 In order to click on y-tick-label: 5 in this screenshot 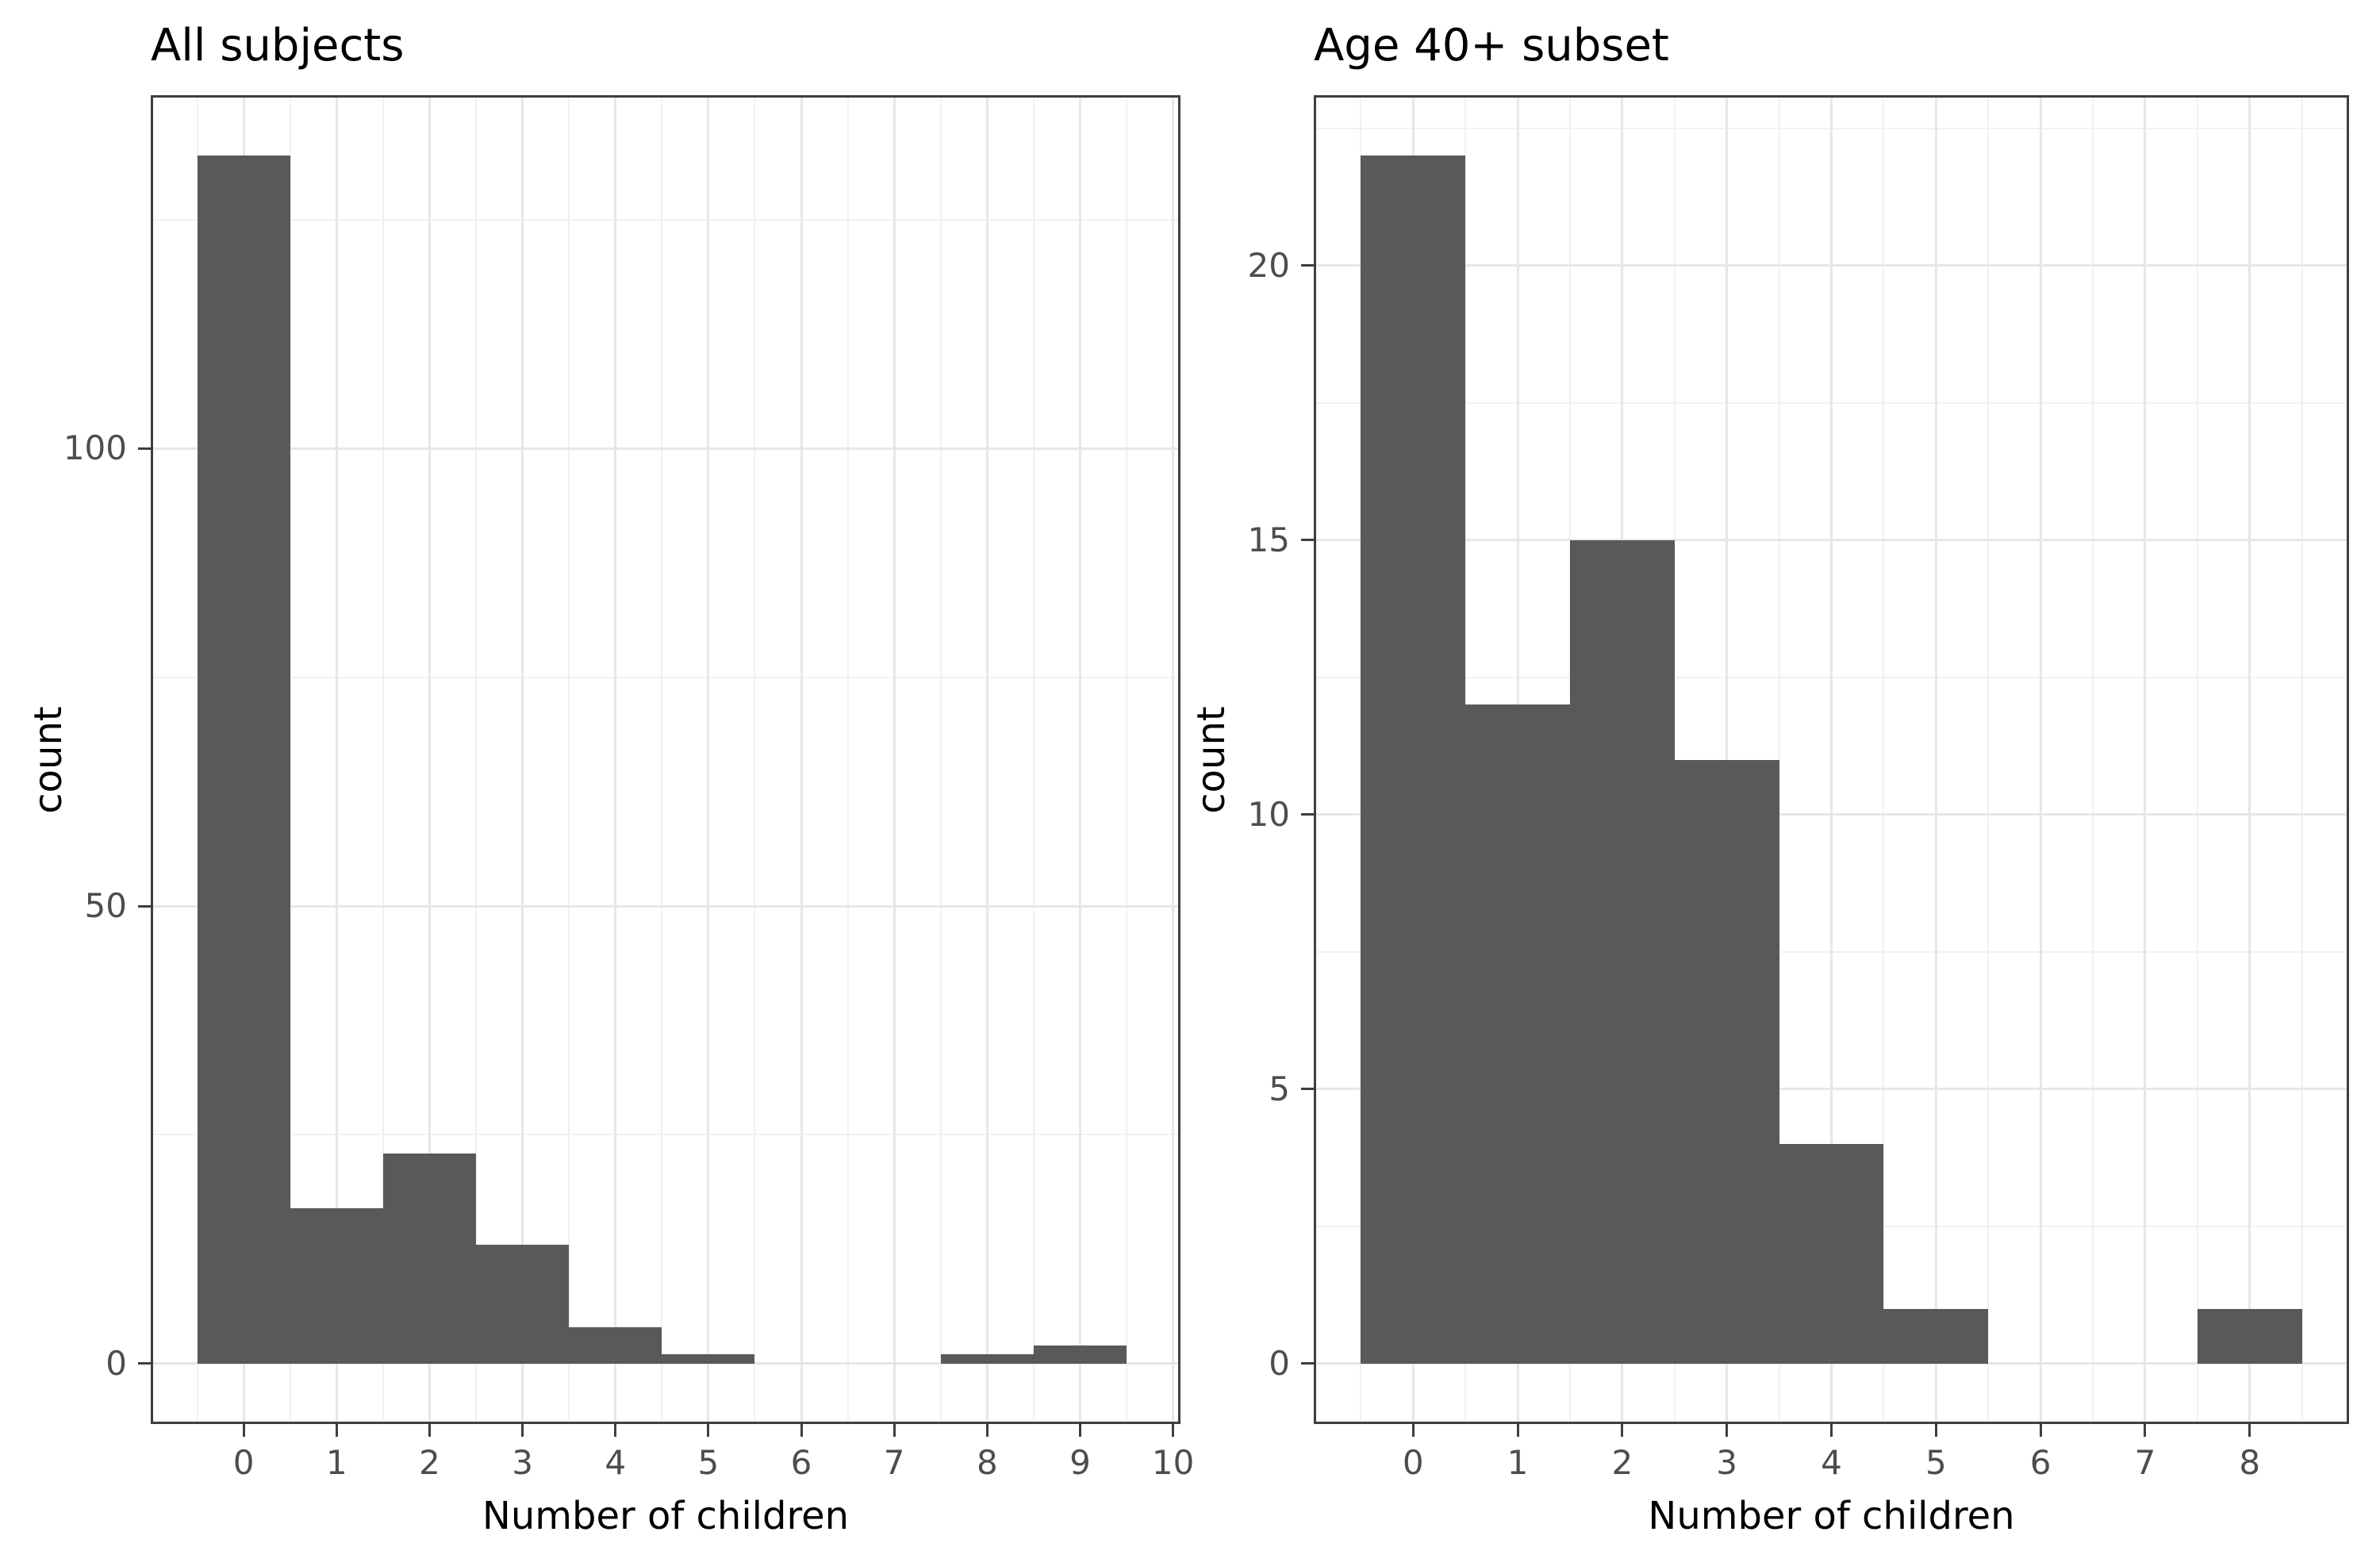, I will do `click(1279, 1088)`.